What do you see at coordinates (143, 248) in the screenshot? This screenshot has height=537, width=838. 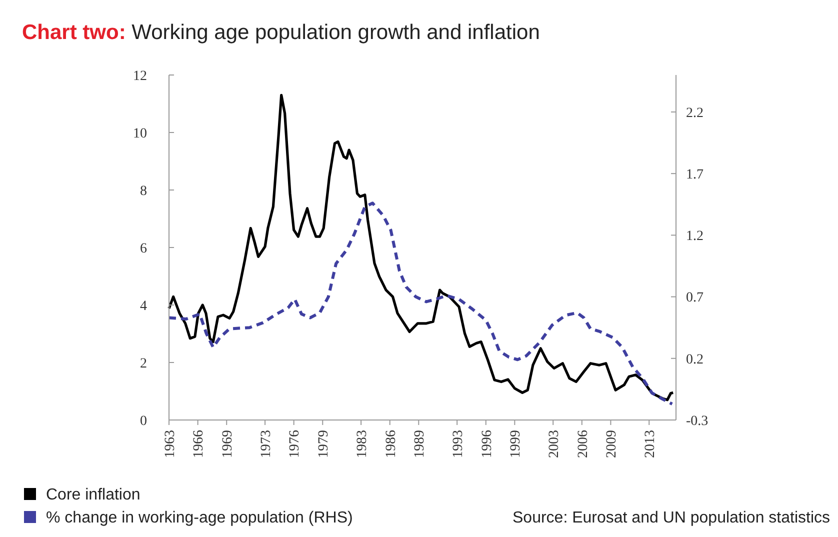 I see `y-tick-label: 6` at bounding box center [143, 248].